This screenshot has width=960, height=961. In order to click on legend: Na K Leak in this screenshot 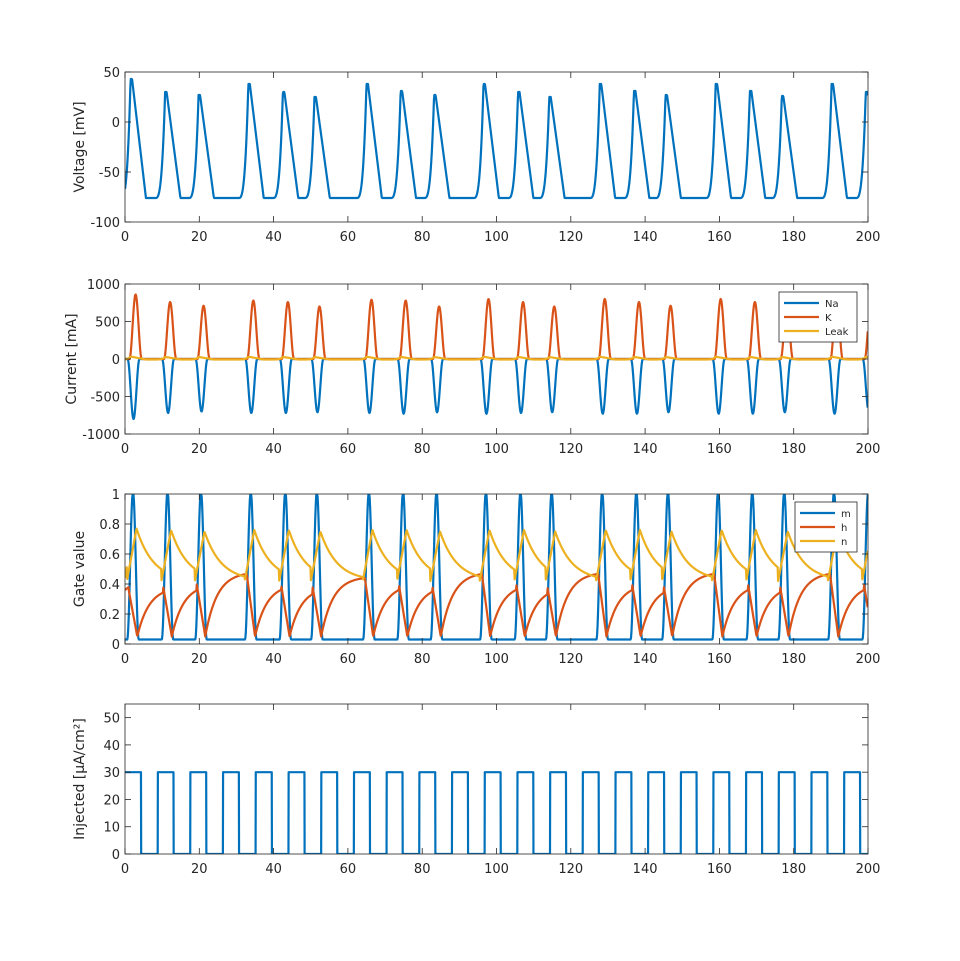, I will do `click(818, 317)`.